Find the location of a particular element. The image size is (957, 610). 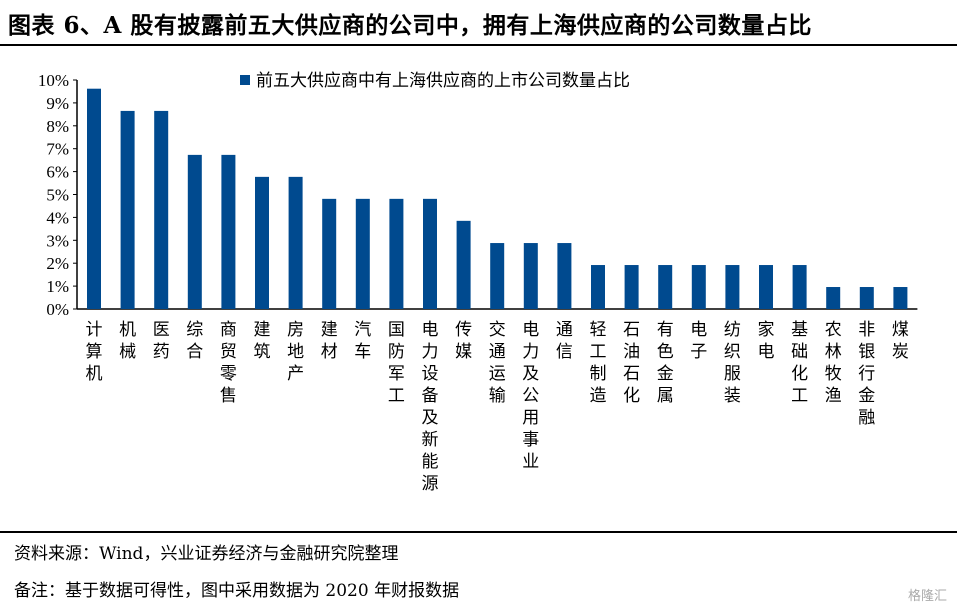

y-tick-label: 1% is located at coordinates (57, 286).